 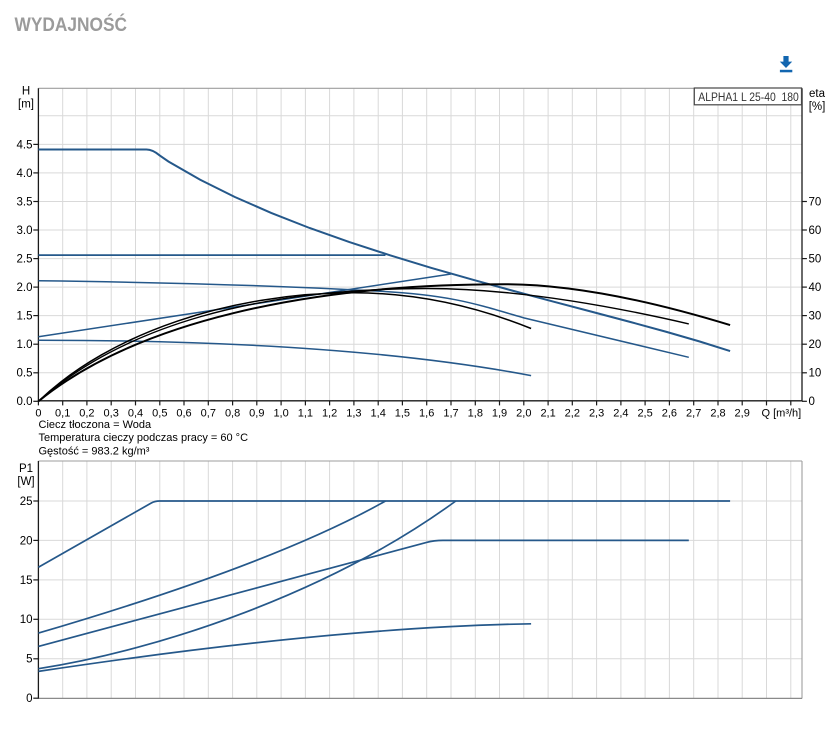 What do you see at coordinates (26, 469) in the screenshot?
I see `svg-text: P1` at bounding box center [26, 469].